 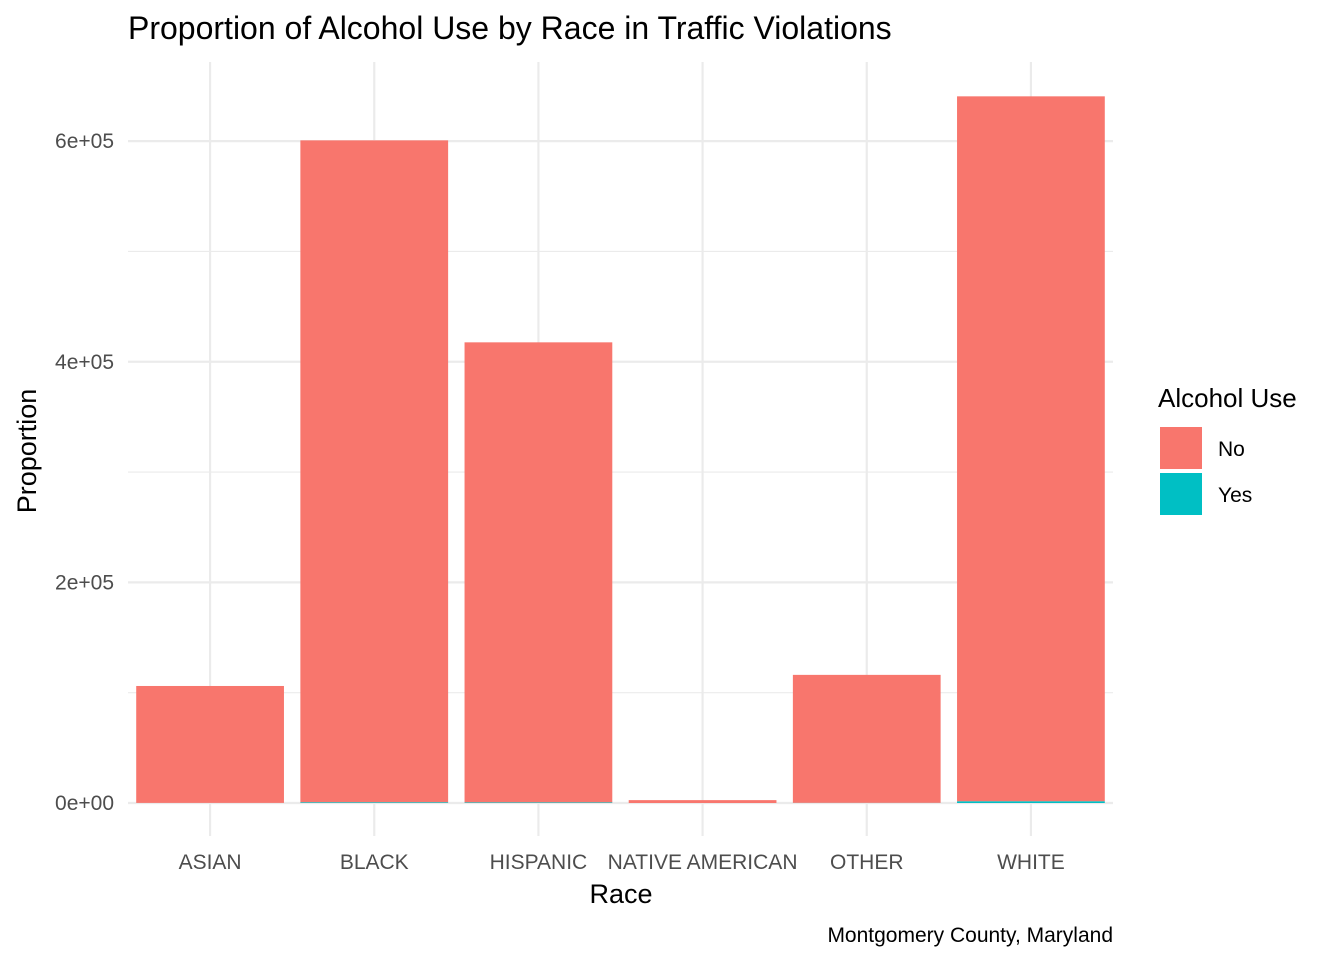 What do you see at coordinates (1181, 494) in the screenshot?
I see `legend-key-yes` at bounding box center [1181, 494].